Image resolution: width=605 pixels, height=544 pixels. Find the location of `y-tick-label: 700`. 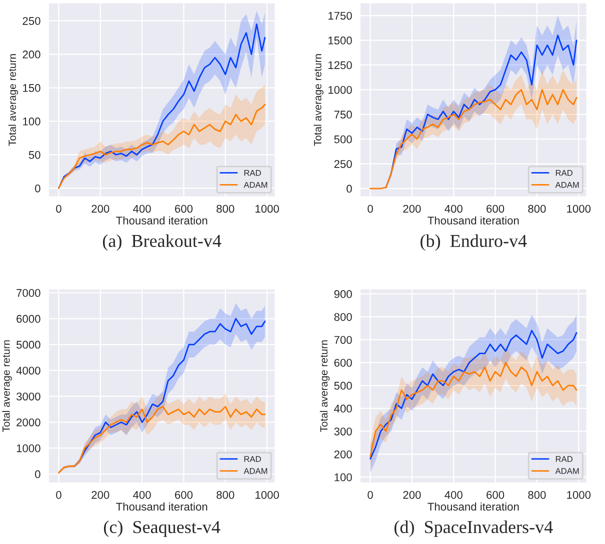

y-tick-label: 700 is located at coordinates (343, 340).